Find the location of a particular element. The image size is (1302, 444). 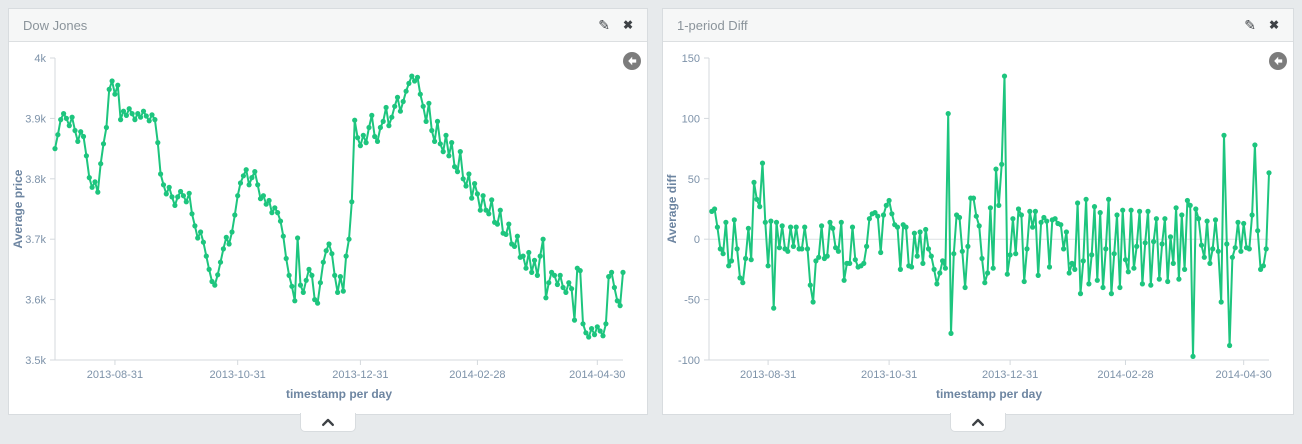

x-axis-title: timestamp per day is located at coordinates (339, 394).